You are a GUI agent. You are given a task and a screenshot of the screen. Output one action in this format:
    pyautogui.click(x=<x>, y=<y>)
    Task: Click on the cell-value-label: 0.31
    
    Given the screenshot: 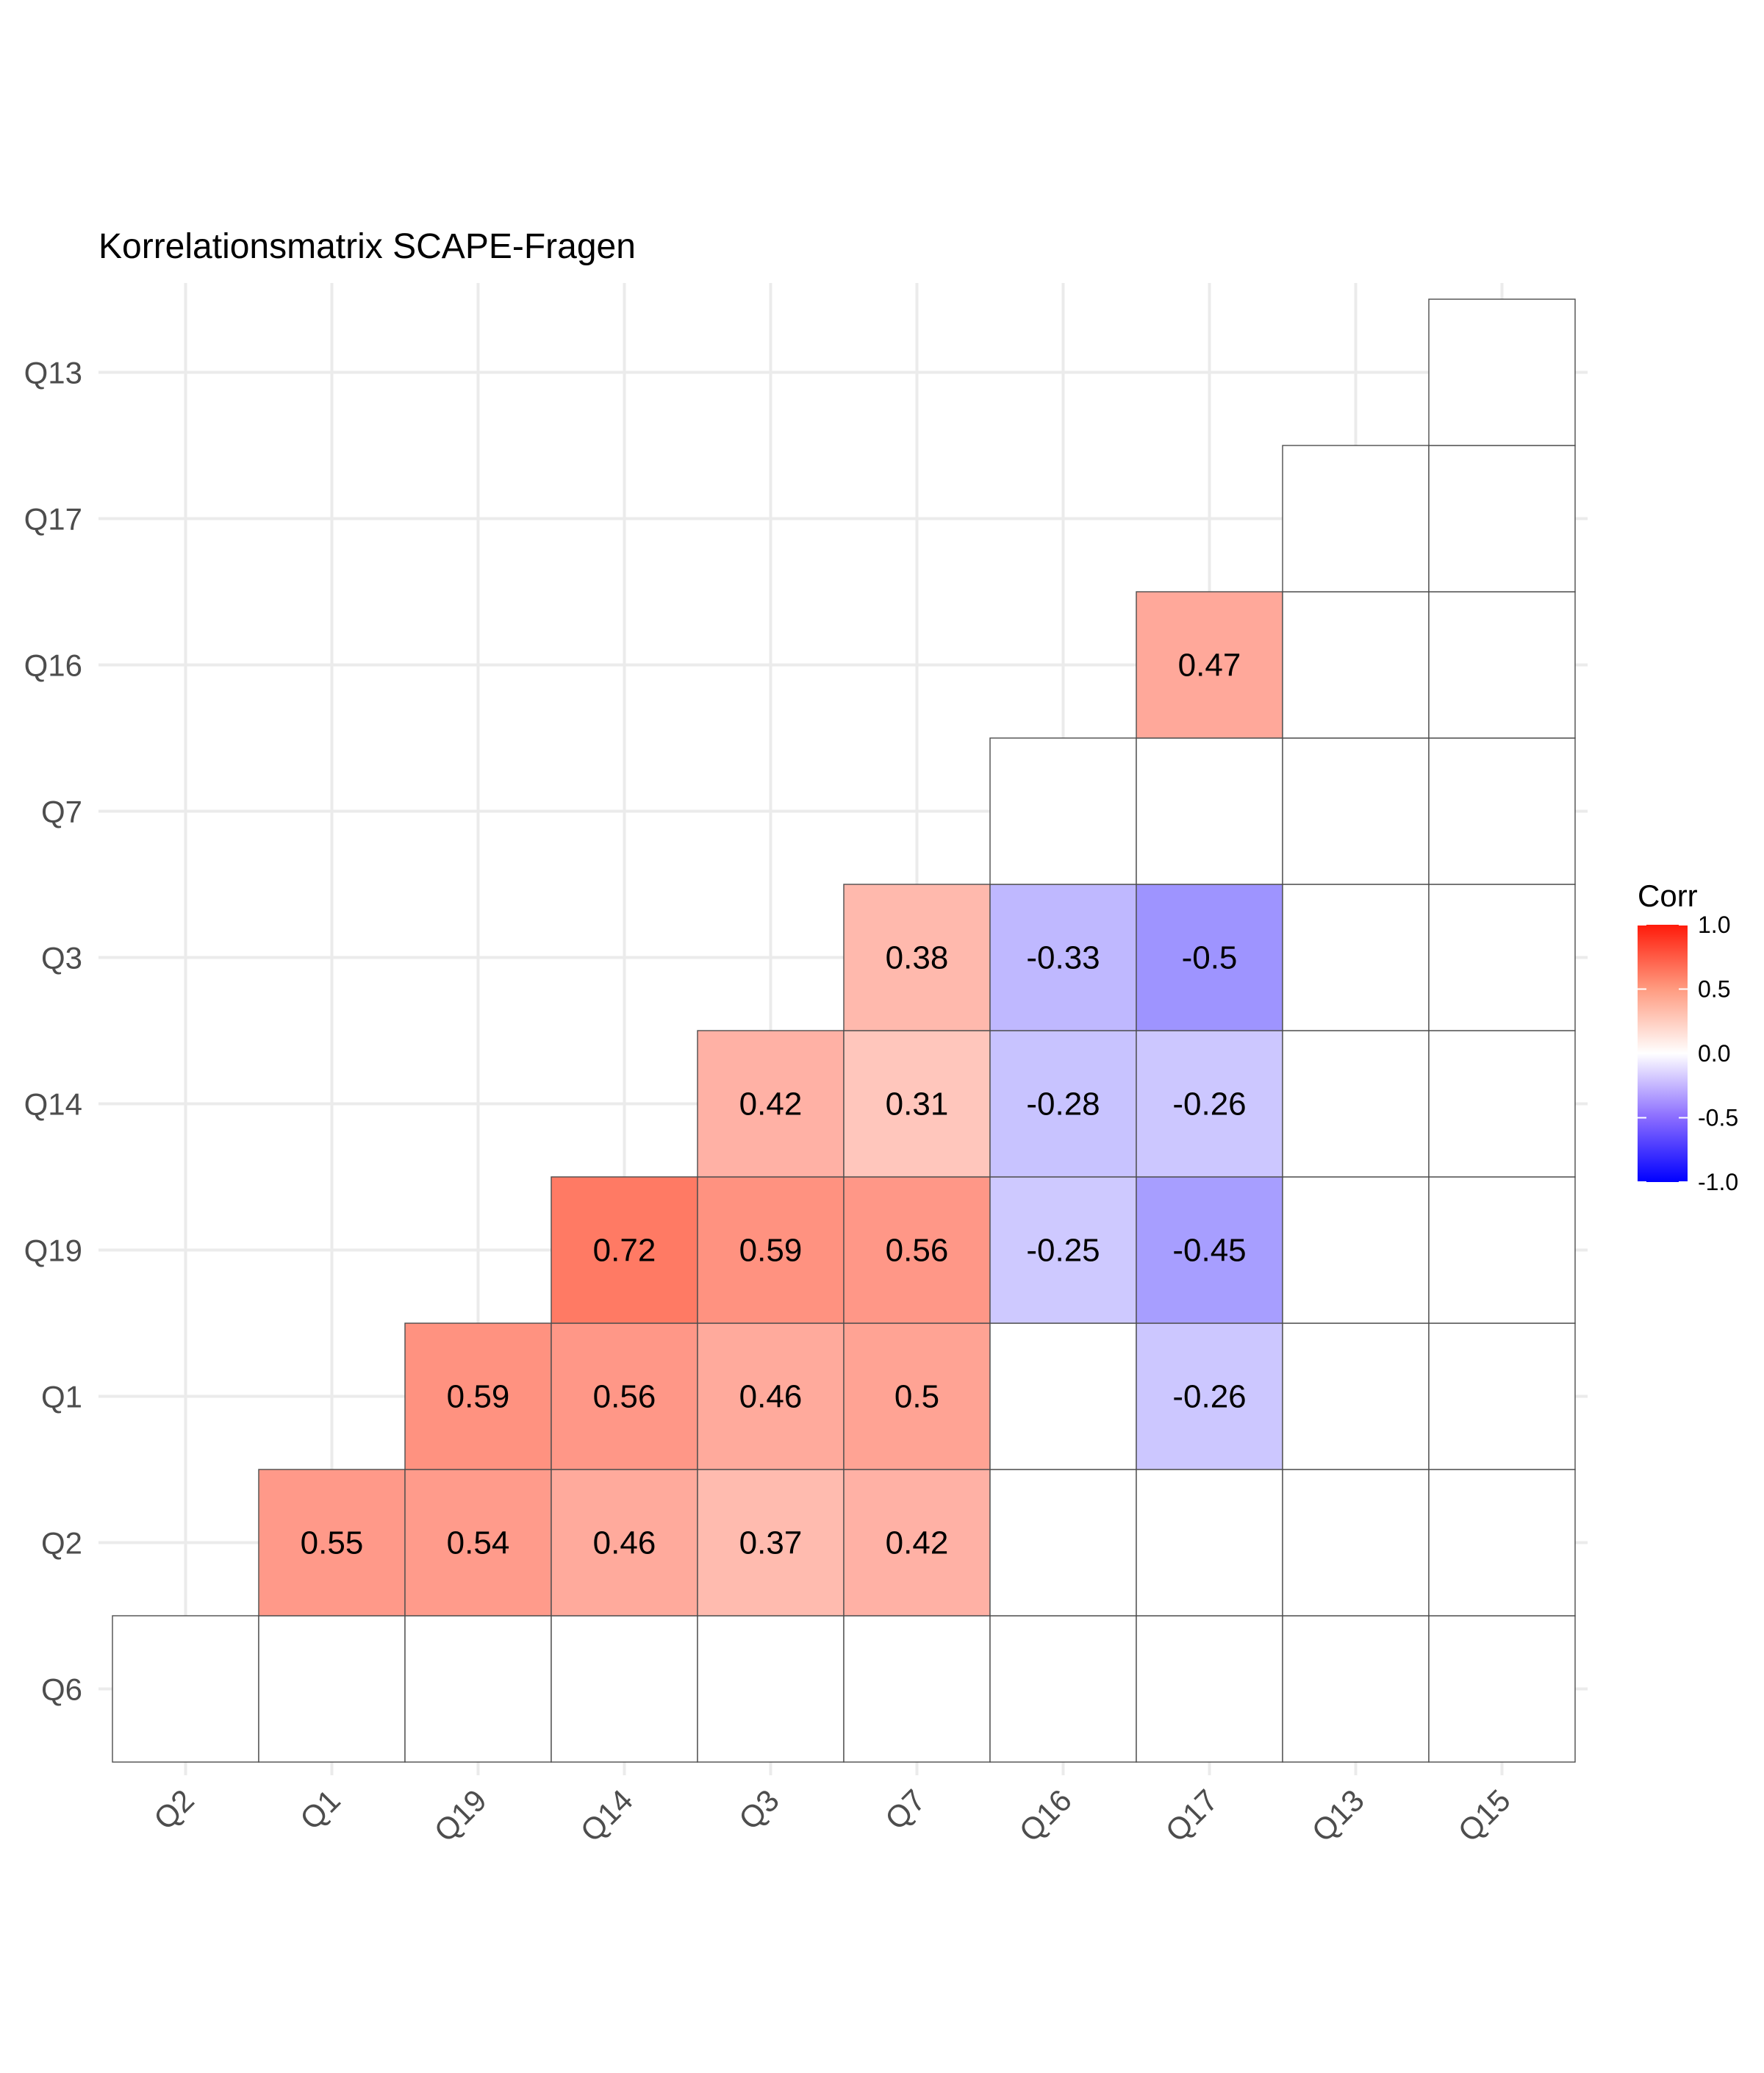 What is the action you would take?
    pyautogui.click(x=917, y=1104)
    